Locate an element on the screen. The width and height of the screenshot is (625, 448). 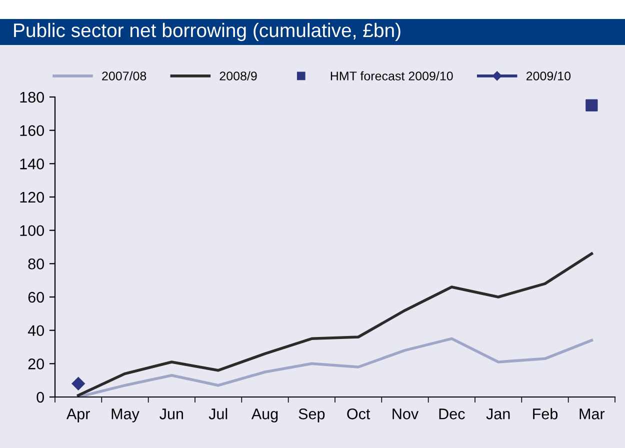
x-tick-label: Sep is located at coordinates (311, 415).